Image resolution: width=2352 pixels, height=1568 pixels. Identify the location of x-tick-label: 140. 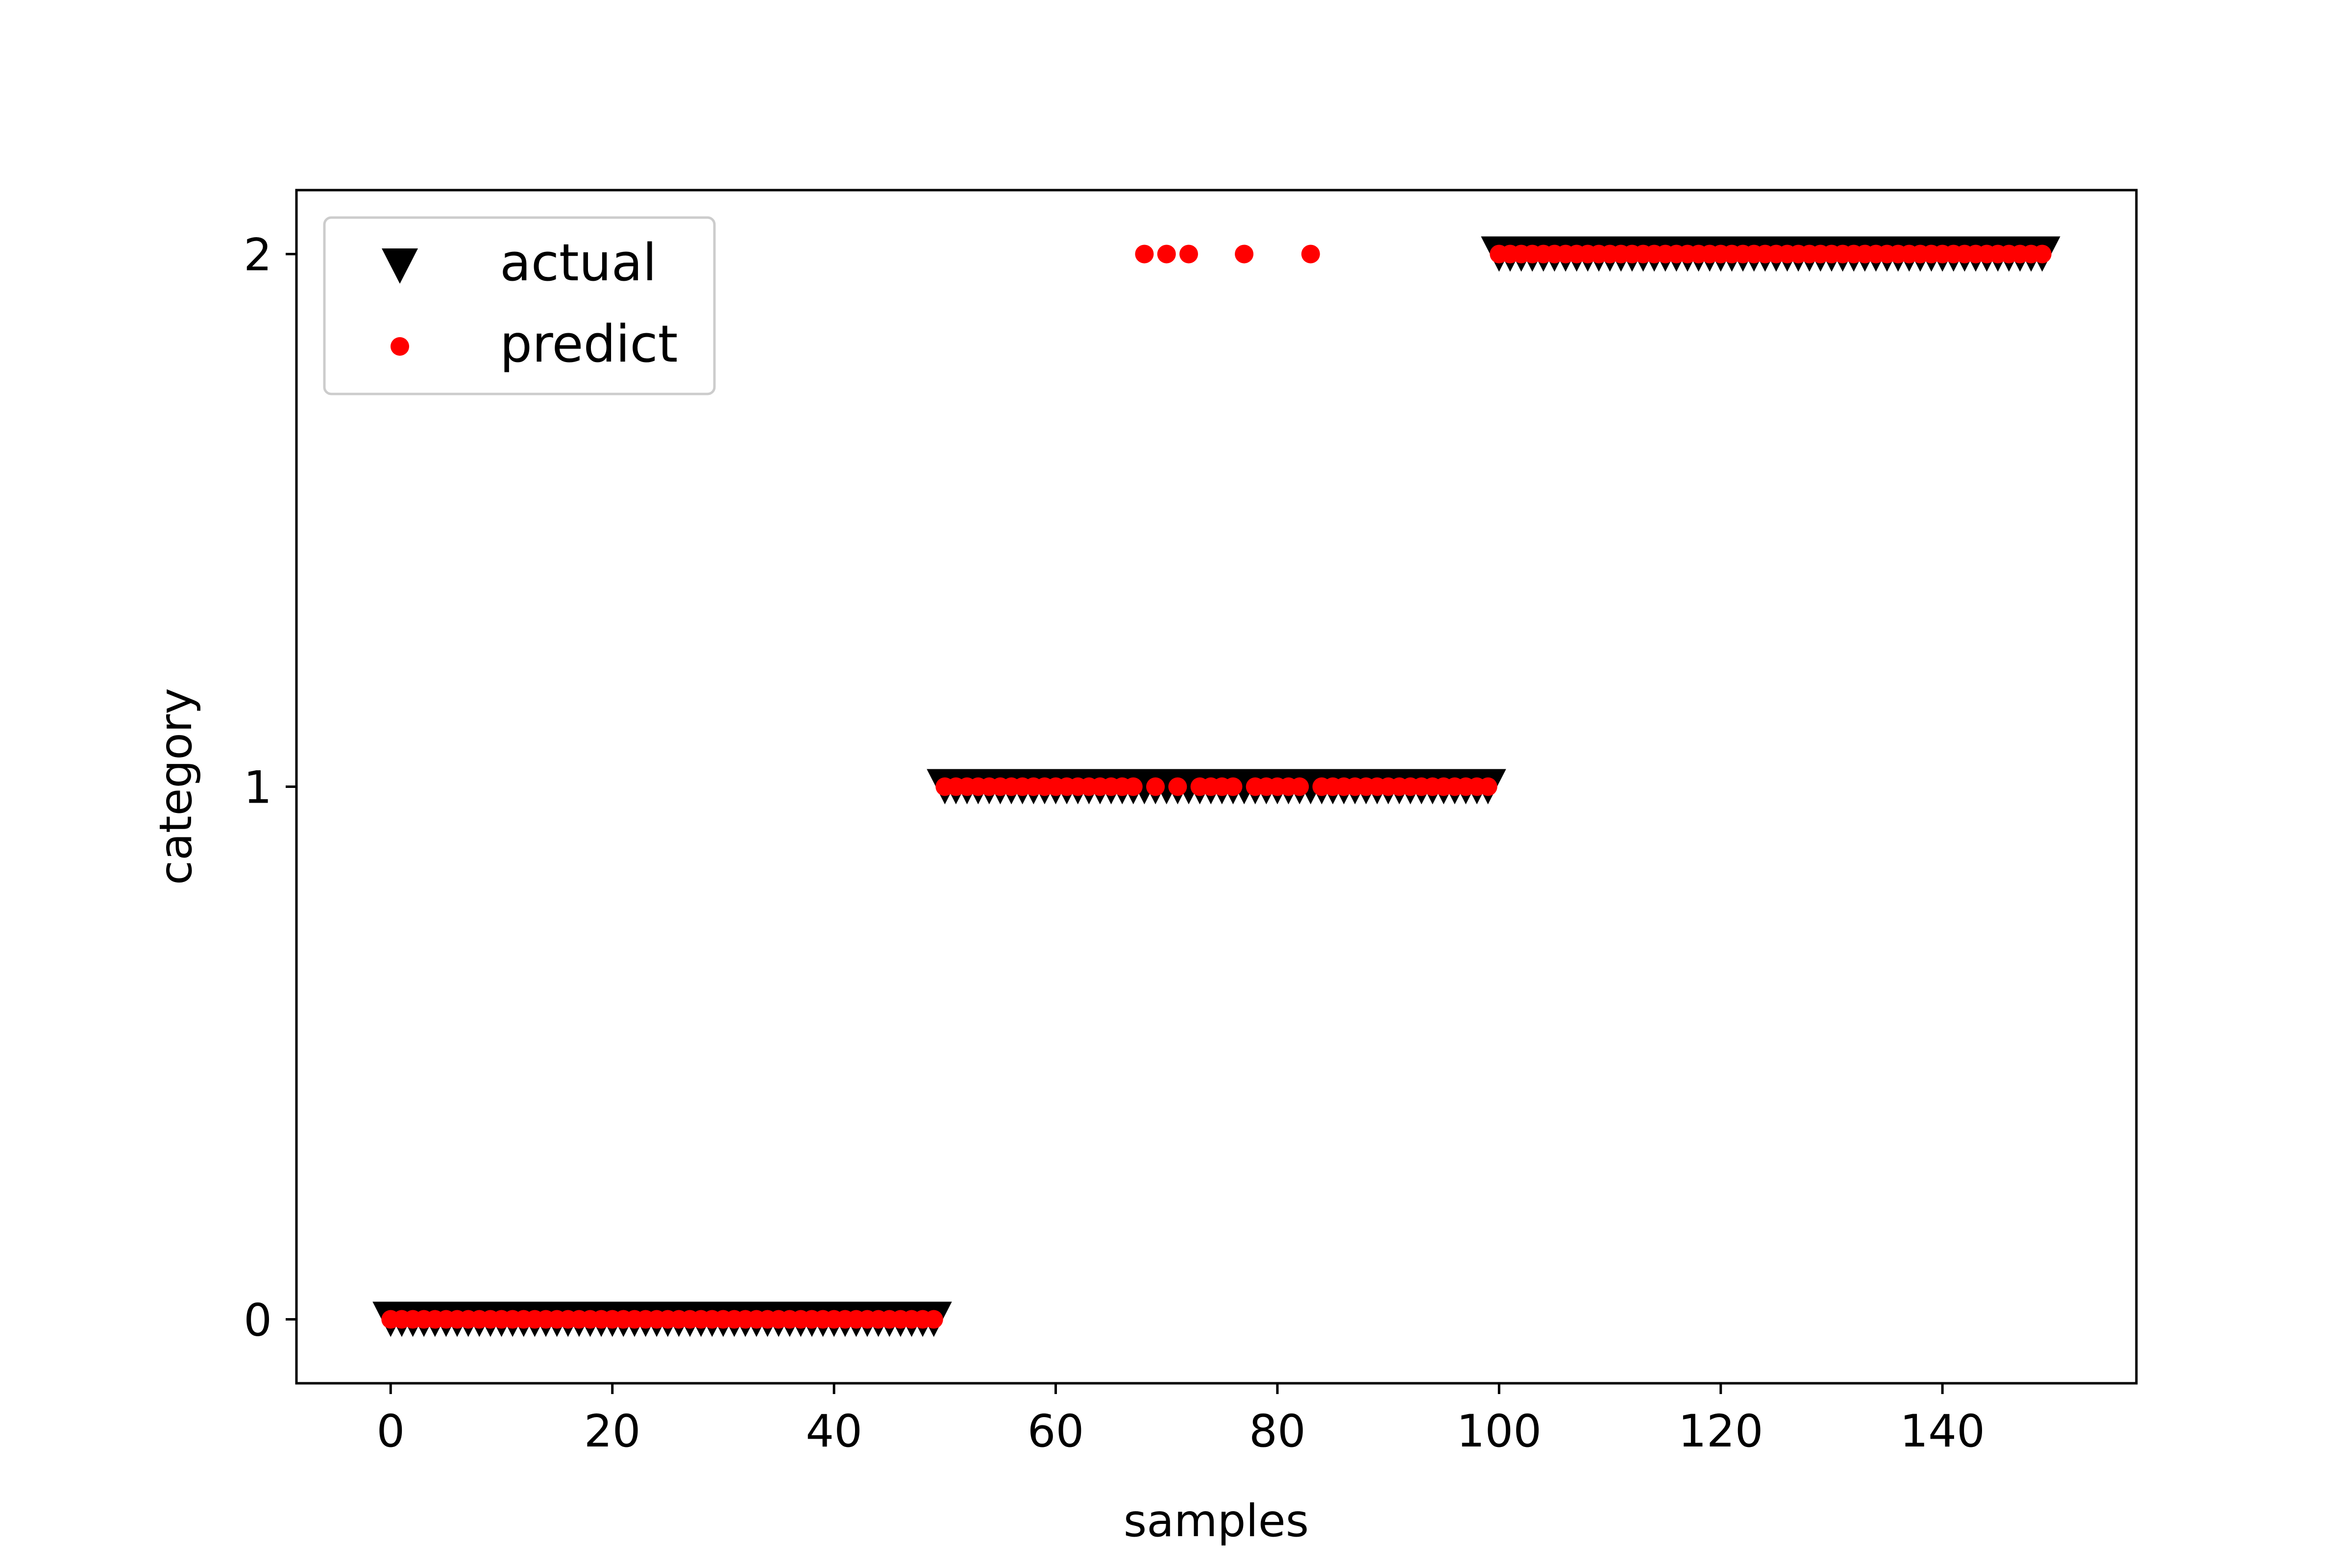
(1942, 1431).